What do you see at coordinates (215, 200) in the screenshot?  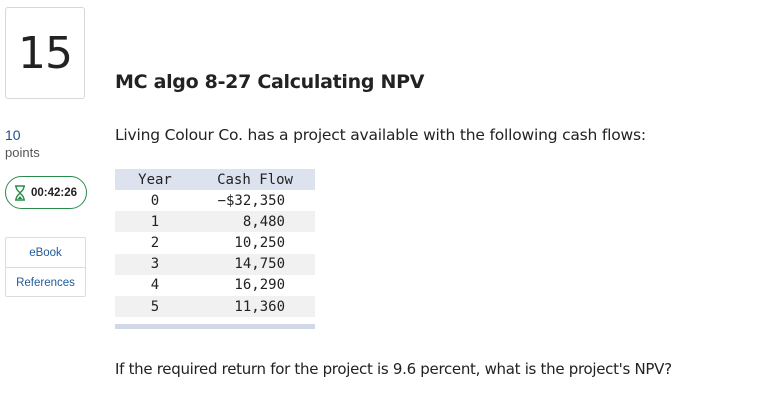 I see `table-row: 0 −$32,350` at bounding box center [215, 200].